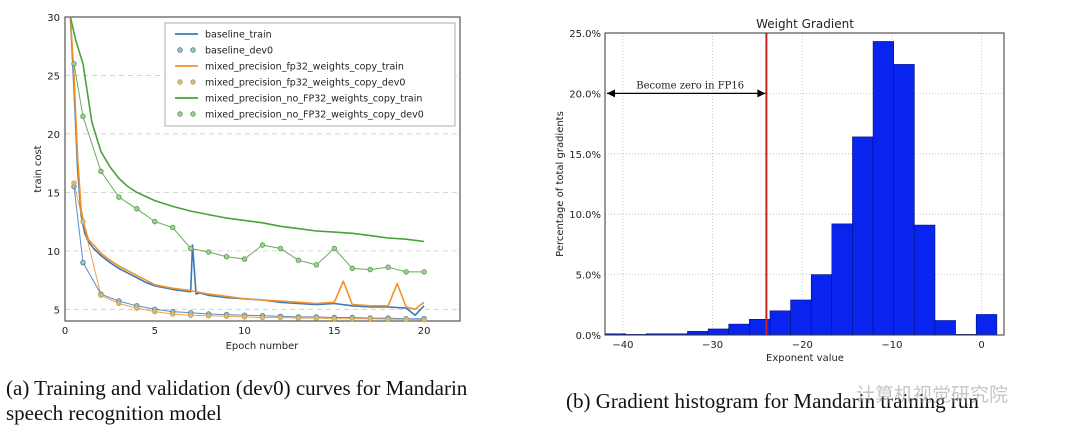 Image resolution: width=1080 pixels, height=442 pixels. What do you see at coordinates (114, 413) in the screenshot?
I see `caption-a-line2: speech recognition model` at bounding box center [114, 413].